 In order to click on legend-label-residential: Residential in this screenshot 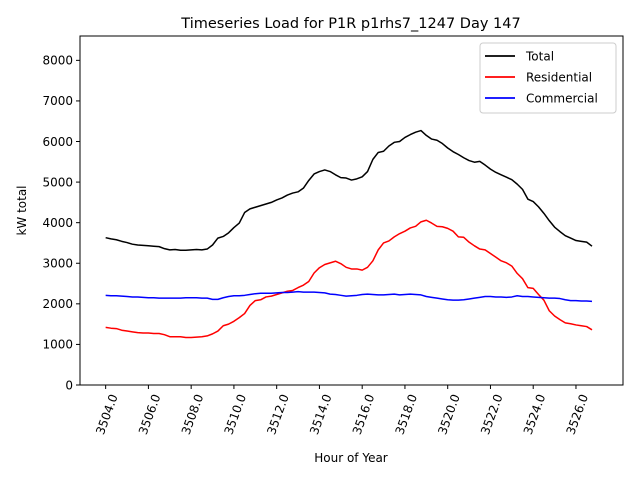, I will do `click(559, 78)`.